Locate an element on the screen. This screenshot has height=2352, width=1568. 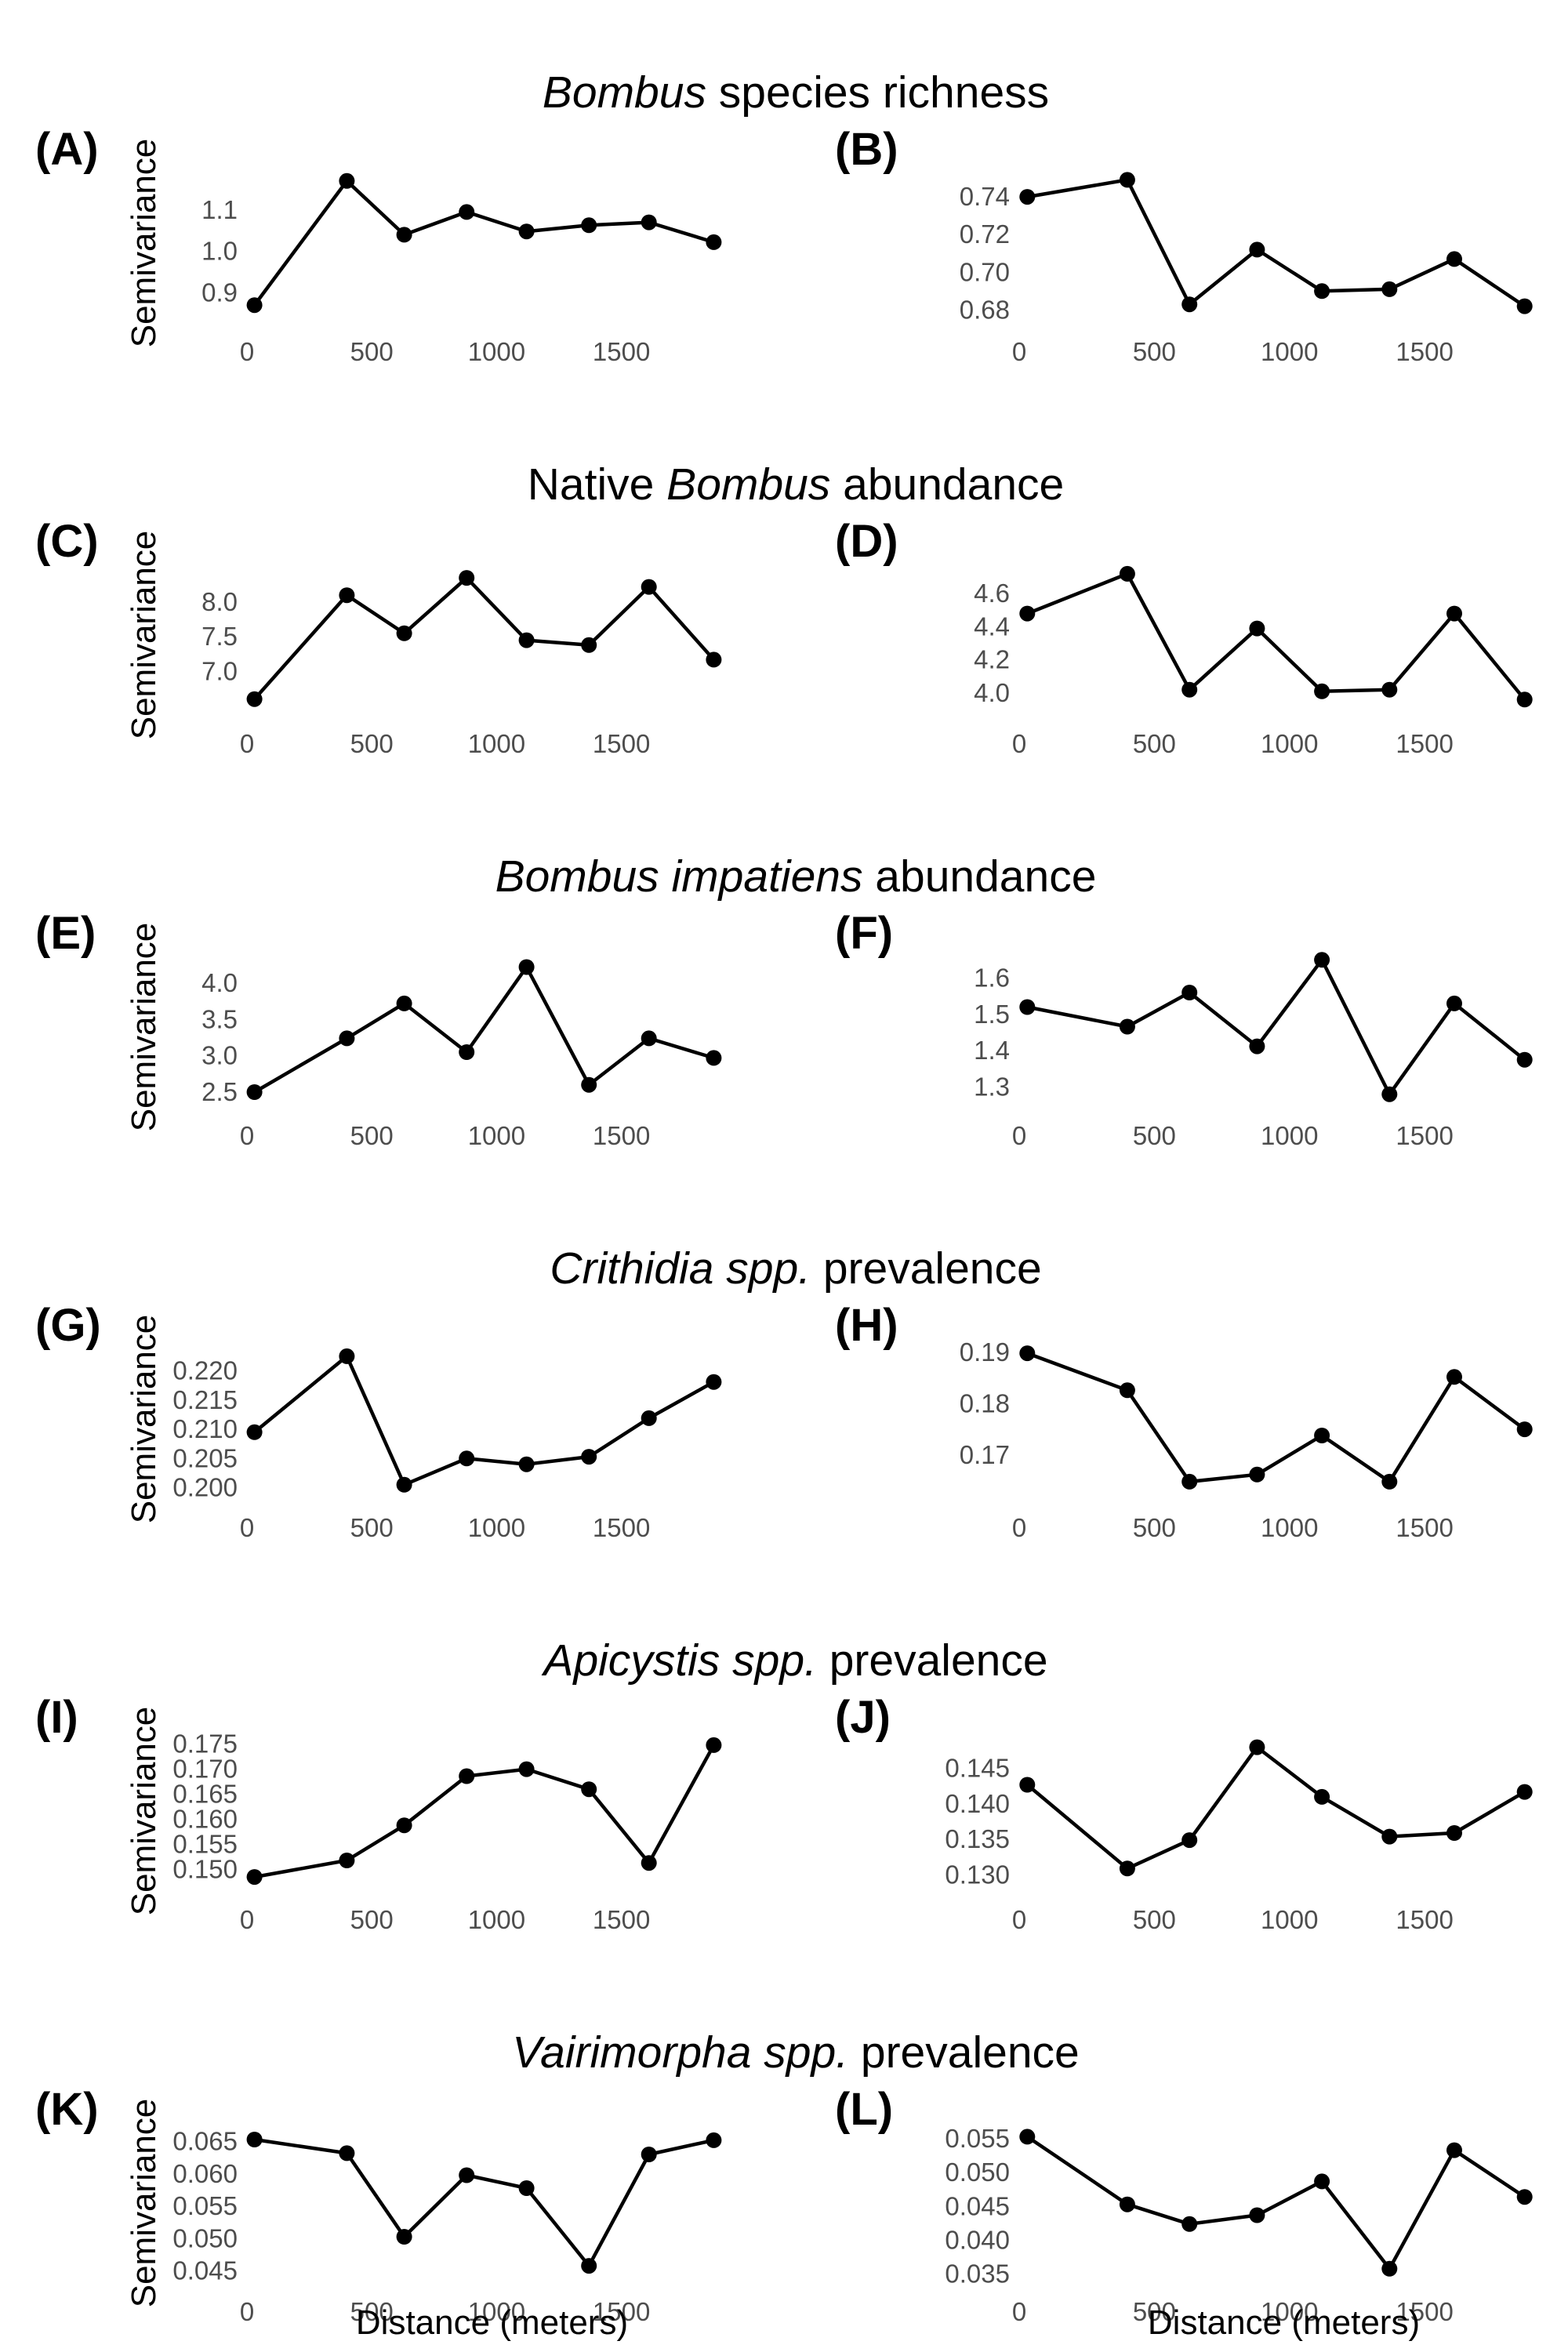
row-title-2: Native Bombus abundance is located at coordinates (796, 484).